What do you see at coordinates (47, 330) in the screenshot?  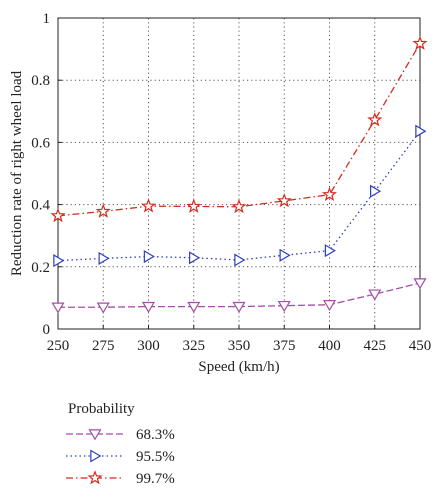 I see `y-tick-label: 0` at bounding box center [47, 330].